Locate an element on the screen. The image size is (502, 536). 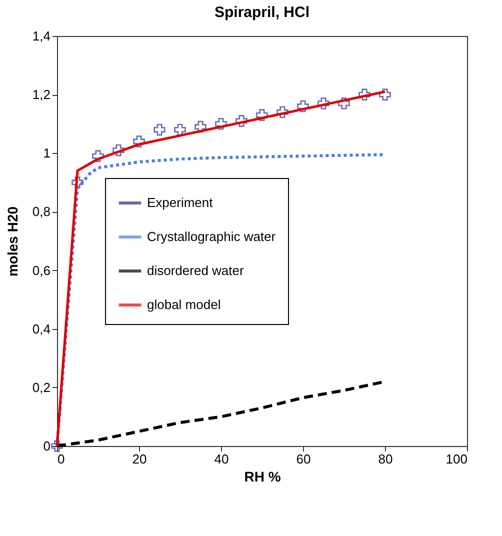
x-tick-label: 40 is located at coordinates (221, 459).